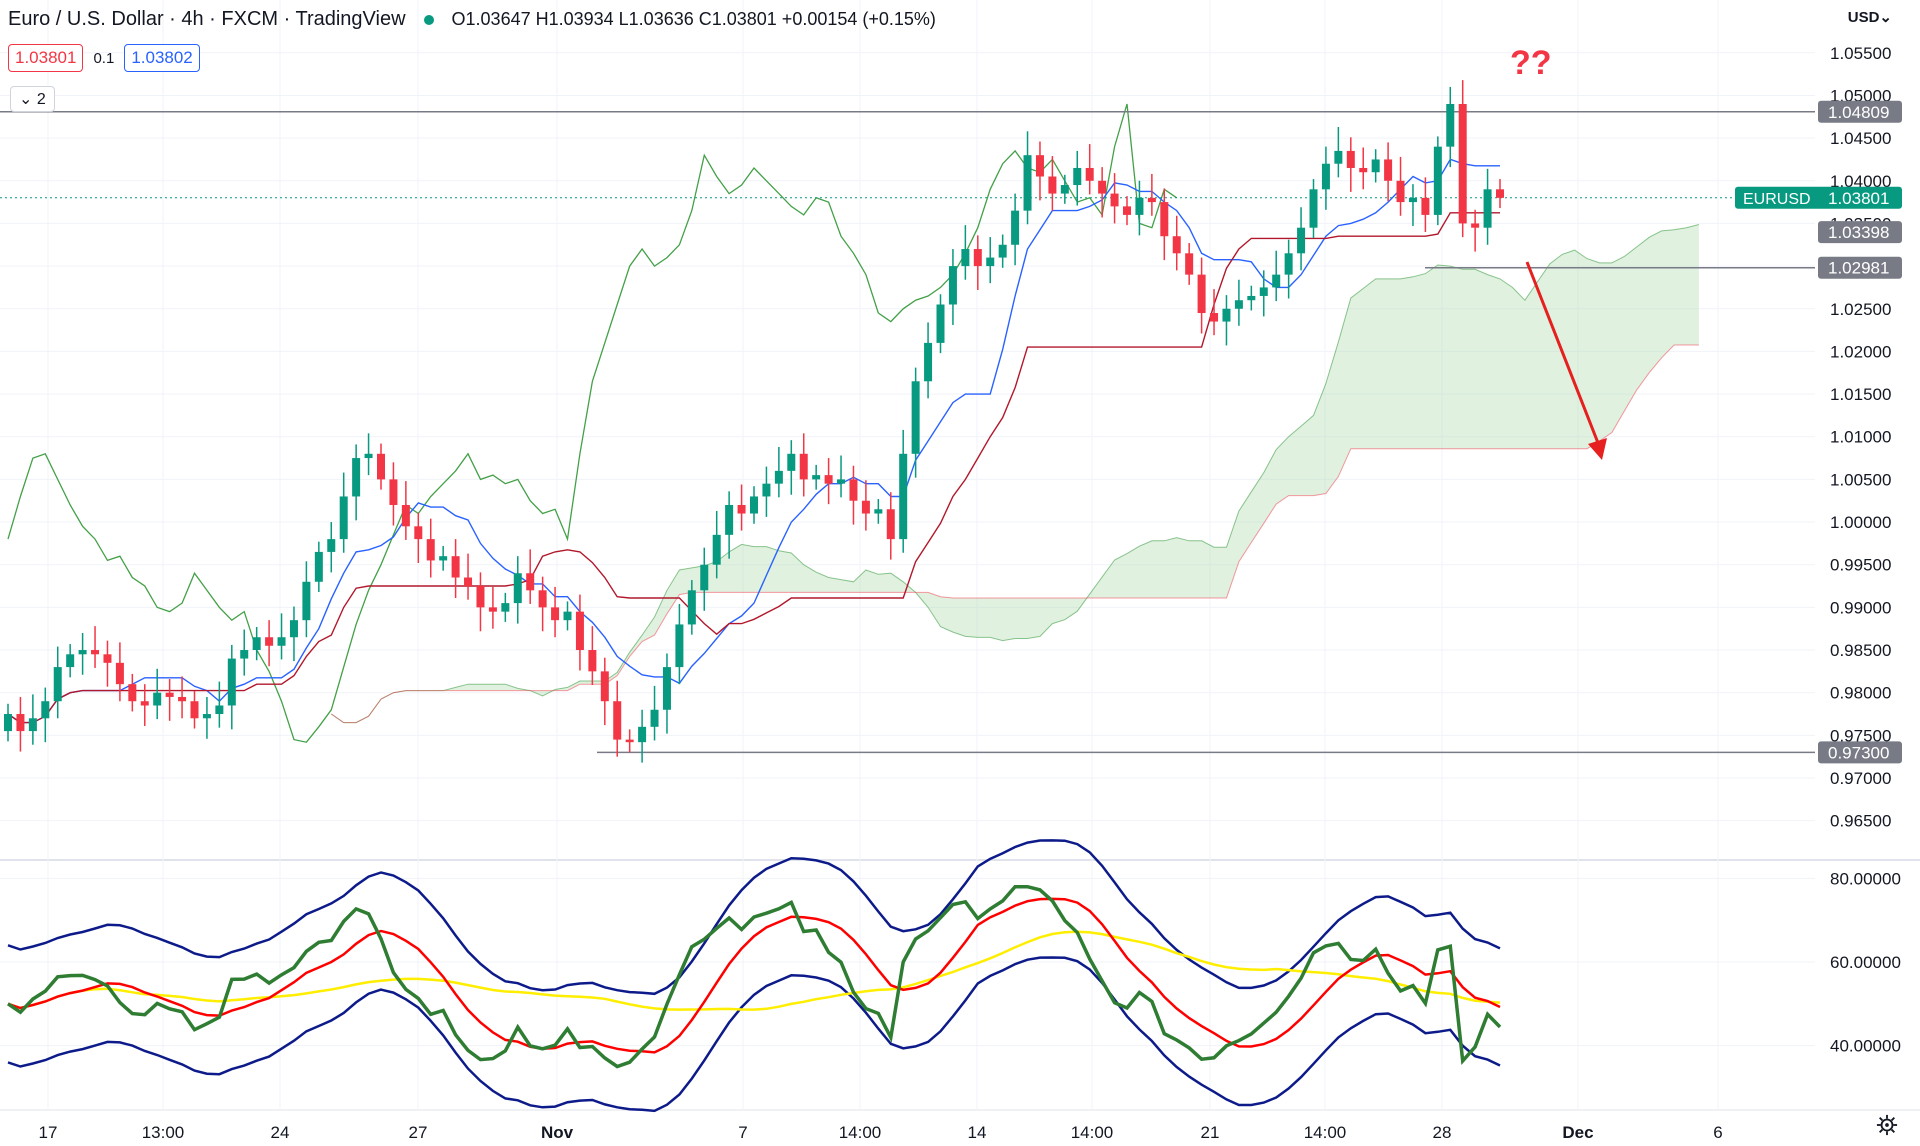  I want to click on time-tick-label: 28, so click(1442, 1132).